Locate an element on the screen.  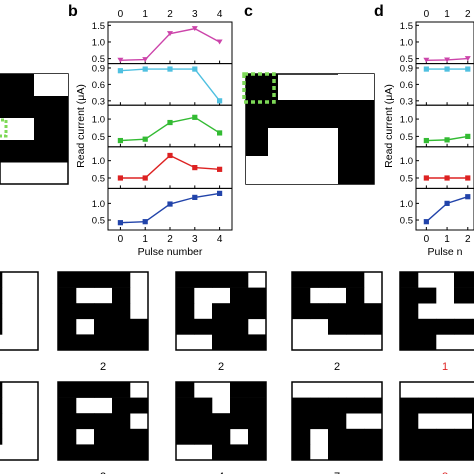
x-tick-label: 3 is located at coordinates (195, 239).